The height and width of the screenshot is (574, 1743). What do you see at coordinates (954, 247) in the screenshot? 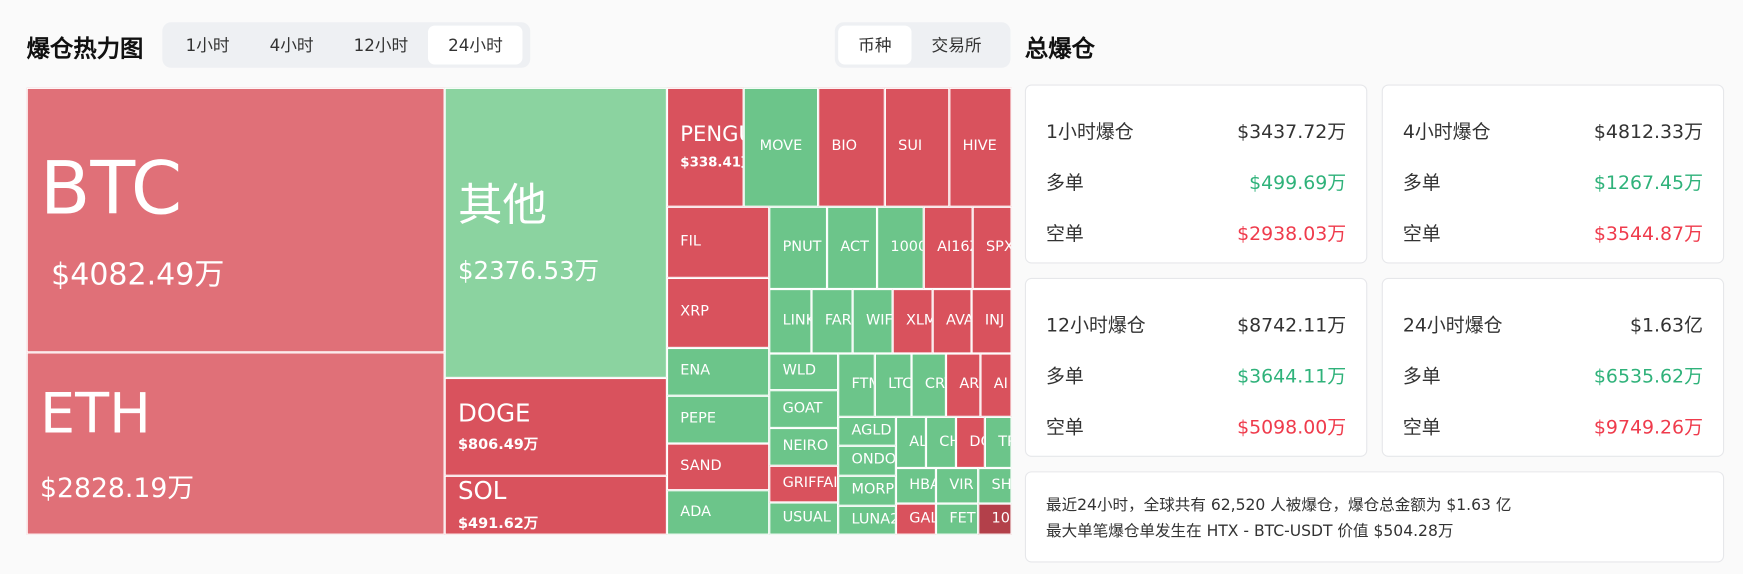
I see `tile-label: AI16Z` at bounding box center [954, 247].